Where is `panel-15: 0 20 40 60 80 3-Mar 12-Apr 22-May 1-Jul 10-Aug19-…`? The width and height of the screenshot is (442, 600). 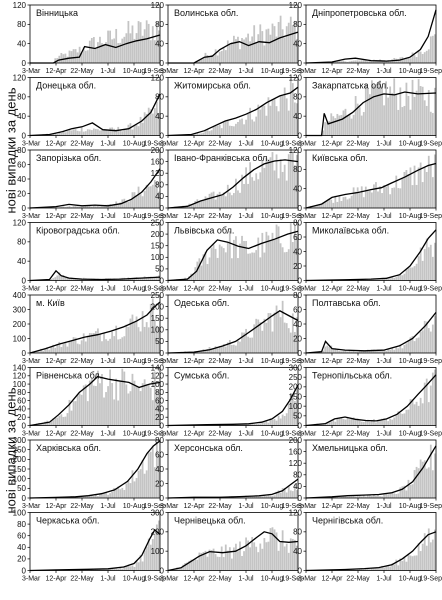 panel-15: 0 20 40 60 80 3-Mar 12-Apr 22-May 1-Jul 10-Aug19-… is located at coordinates (367, 328).